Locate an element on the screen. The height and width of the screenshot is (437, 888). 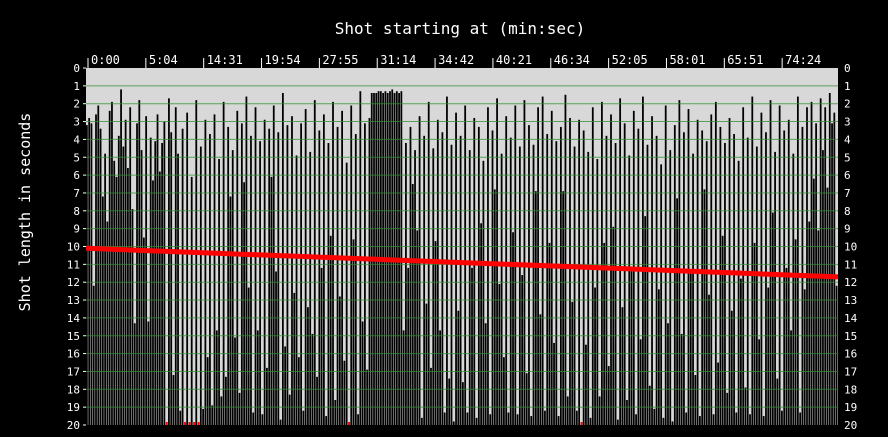
y-tick-label-right: 9 is located at coordinates (847, 229).